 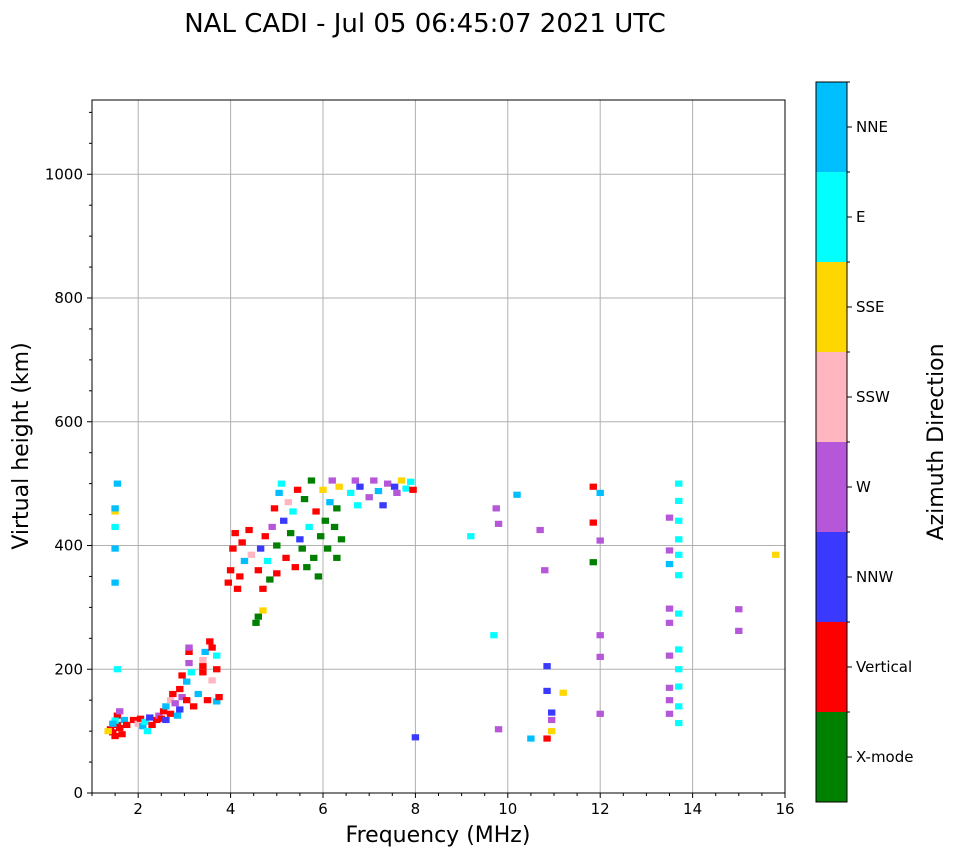 What do you see at coordinates (438, 835) in the screenshot?
I see `x-axis-label: Frequency (MHz)` at bounding box center [438, 835].